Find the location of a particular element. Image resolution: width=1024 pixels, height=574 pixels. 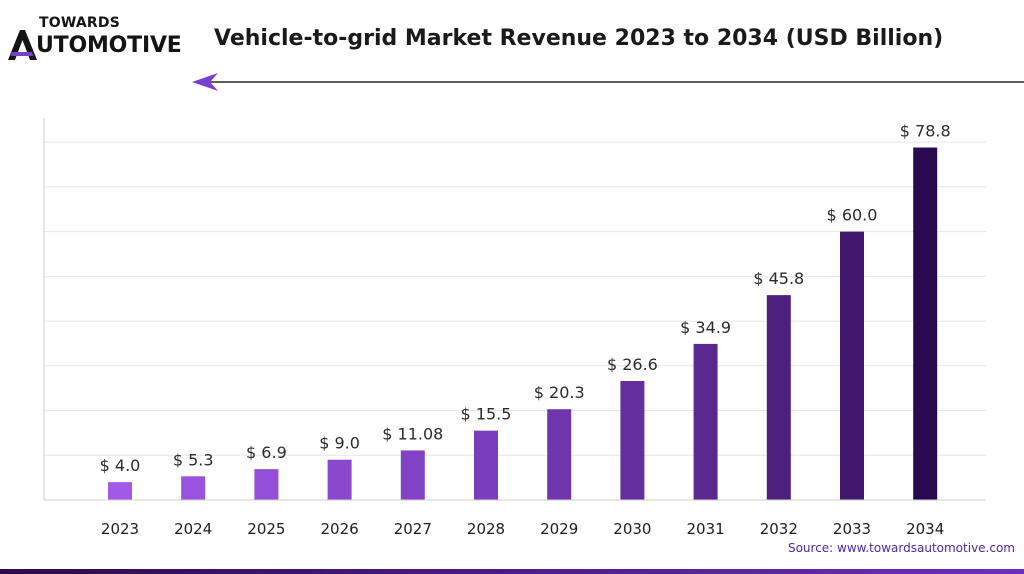

bar-2033 is located at coordinates (852, 365).